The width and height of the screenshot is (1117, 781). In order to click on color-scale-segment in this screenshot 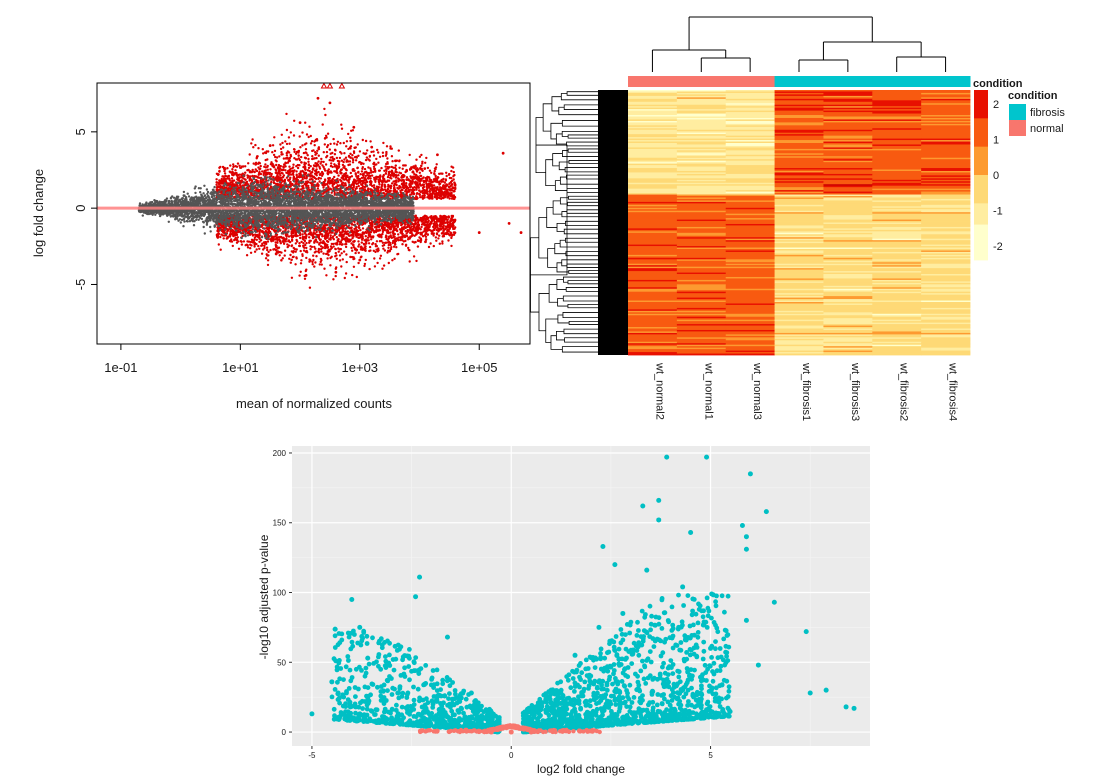, I will do `click(981, 136)`.